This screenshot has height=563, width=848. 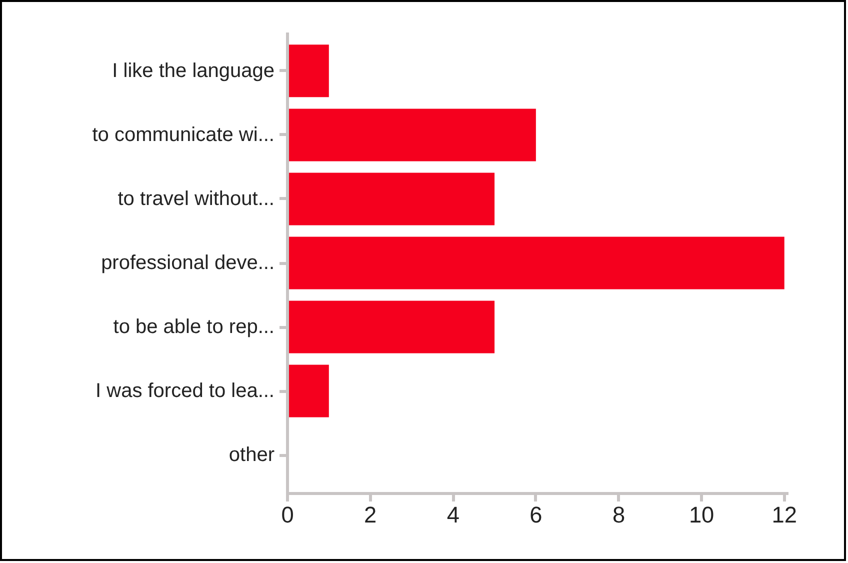 I want to click on x-tick-label: 4, so click(x=453, y=515).